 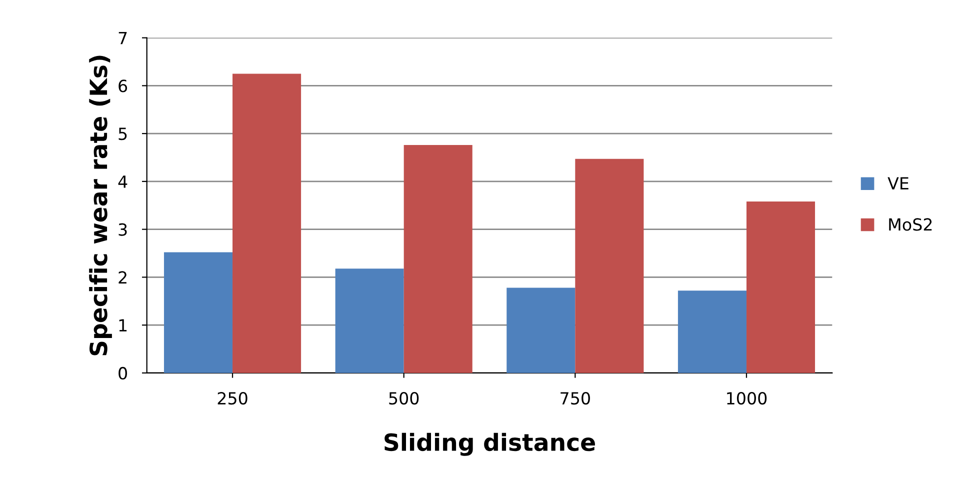 What do you see at coordinates (122, 38) in the screenshot?
I see `y-tick-label: 7` at bounding box center [122, 38].